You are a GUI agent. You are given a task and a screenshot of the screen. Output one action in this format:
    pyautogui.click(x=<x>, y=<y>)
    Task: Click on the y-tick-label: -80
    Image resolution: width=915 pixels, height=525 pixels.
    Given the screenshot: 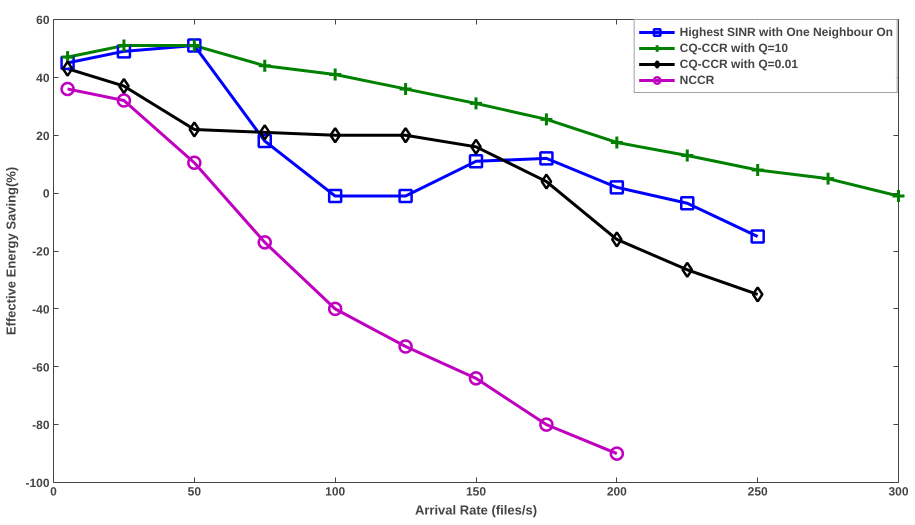 What is the action you would take?
    pyautogui.click(x=41, y=425)
    